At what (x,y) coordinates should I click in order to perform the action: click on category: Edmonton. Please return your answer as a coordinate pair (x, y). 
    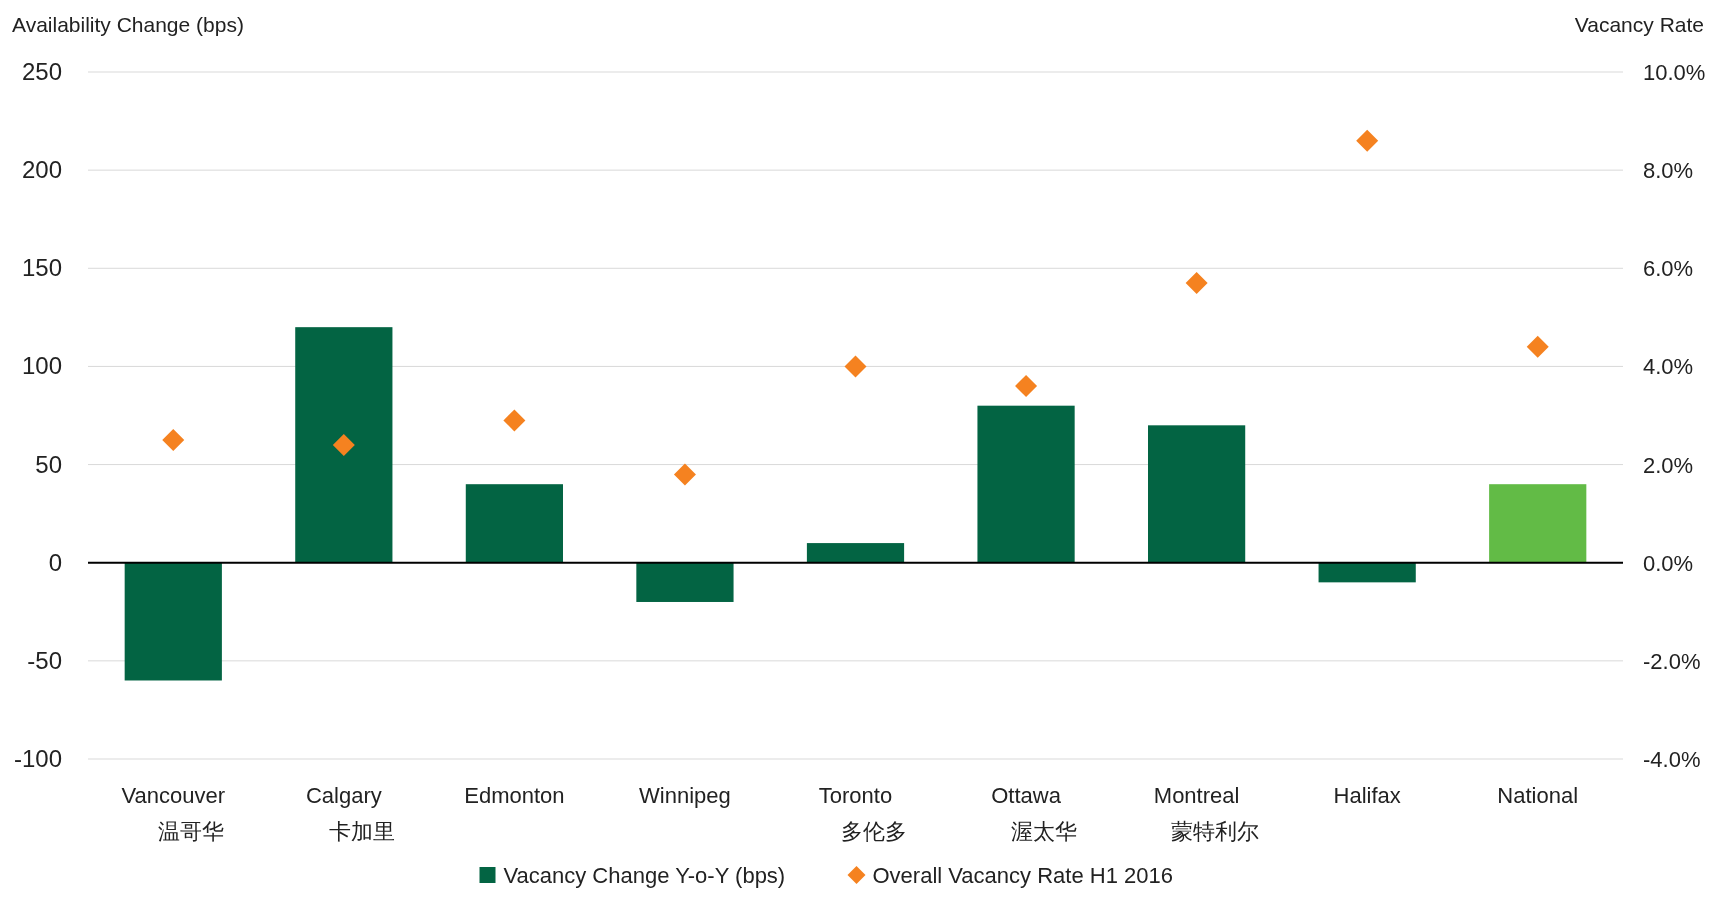
    Looking at the image, I should click on (514, 795).